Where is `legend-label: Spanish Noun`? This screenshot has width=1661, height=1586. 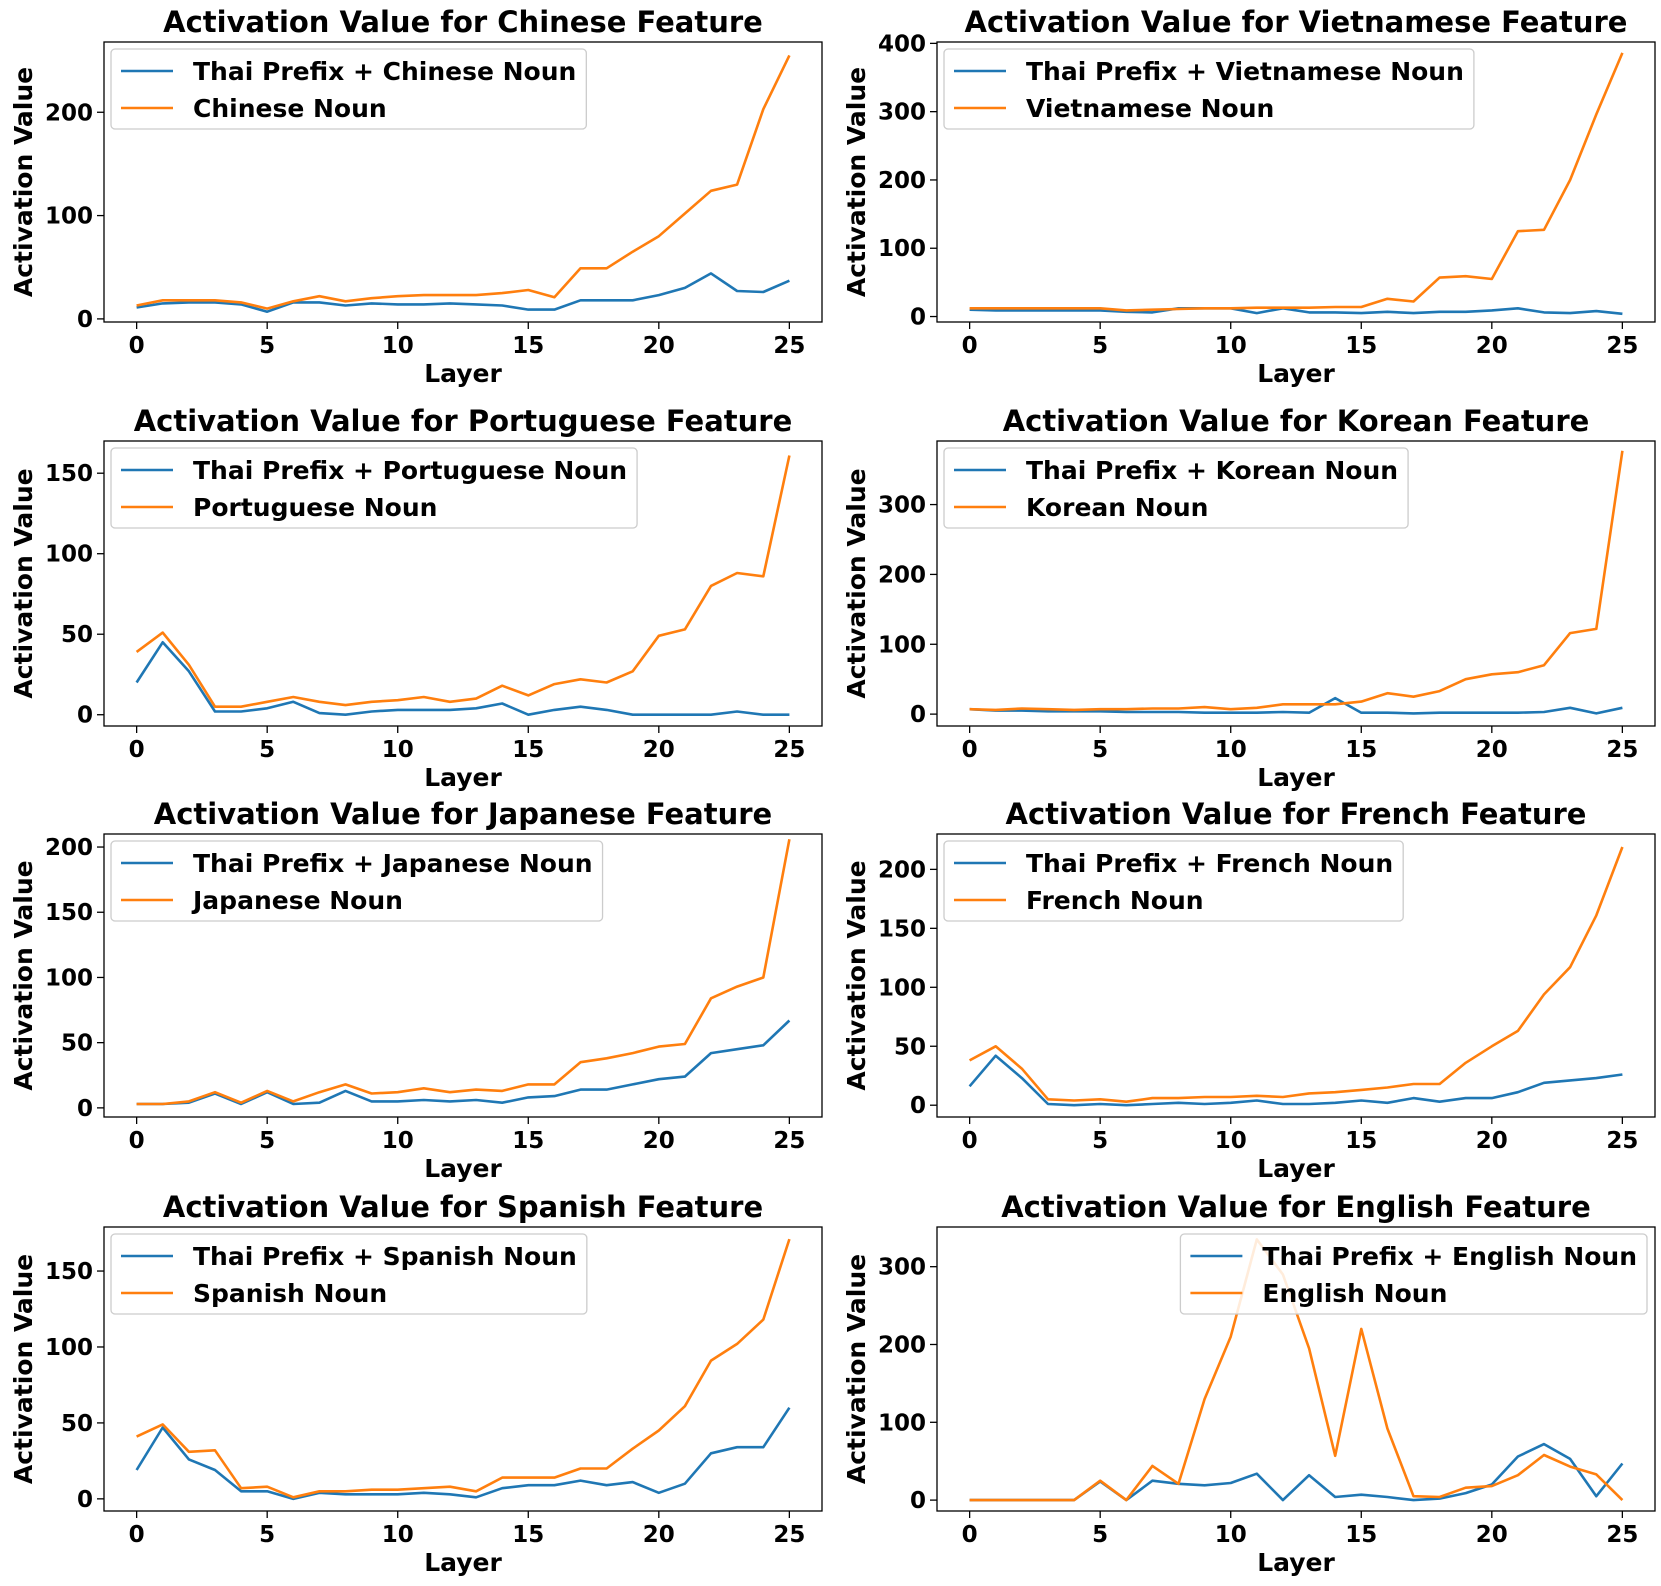
legend-label: Spanish Noun is located at coordinates (290, 1293).